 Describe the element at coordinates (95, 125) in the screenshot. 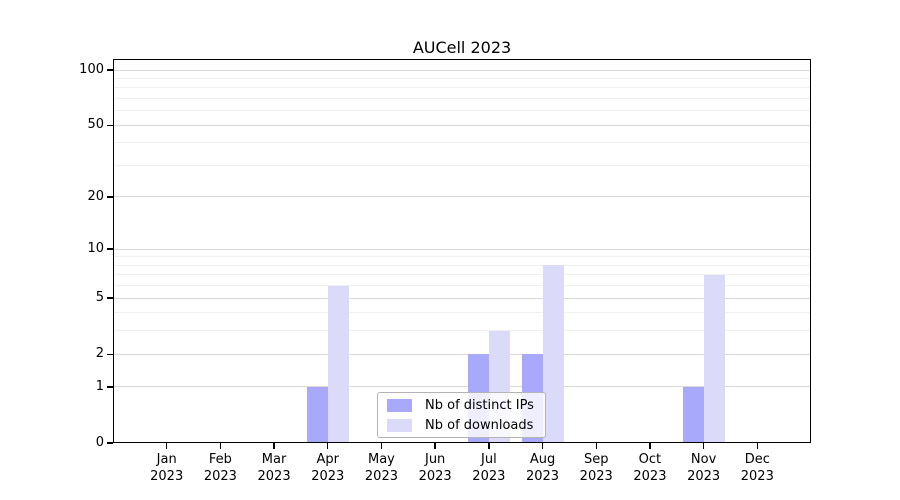

I see `y-tick-label-50: 50` at that location.